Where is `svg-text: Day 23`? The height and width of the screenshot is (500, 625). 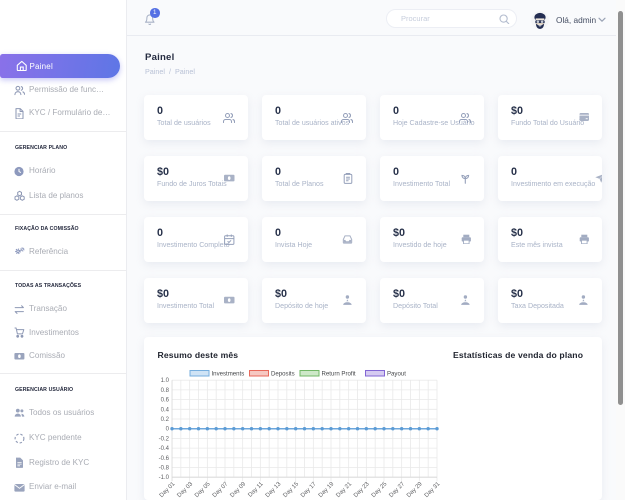
svg-text: Day 23 is located at coordinates (362, 490).